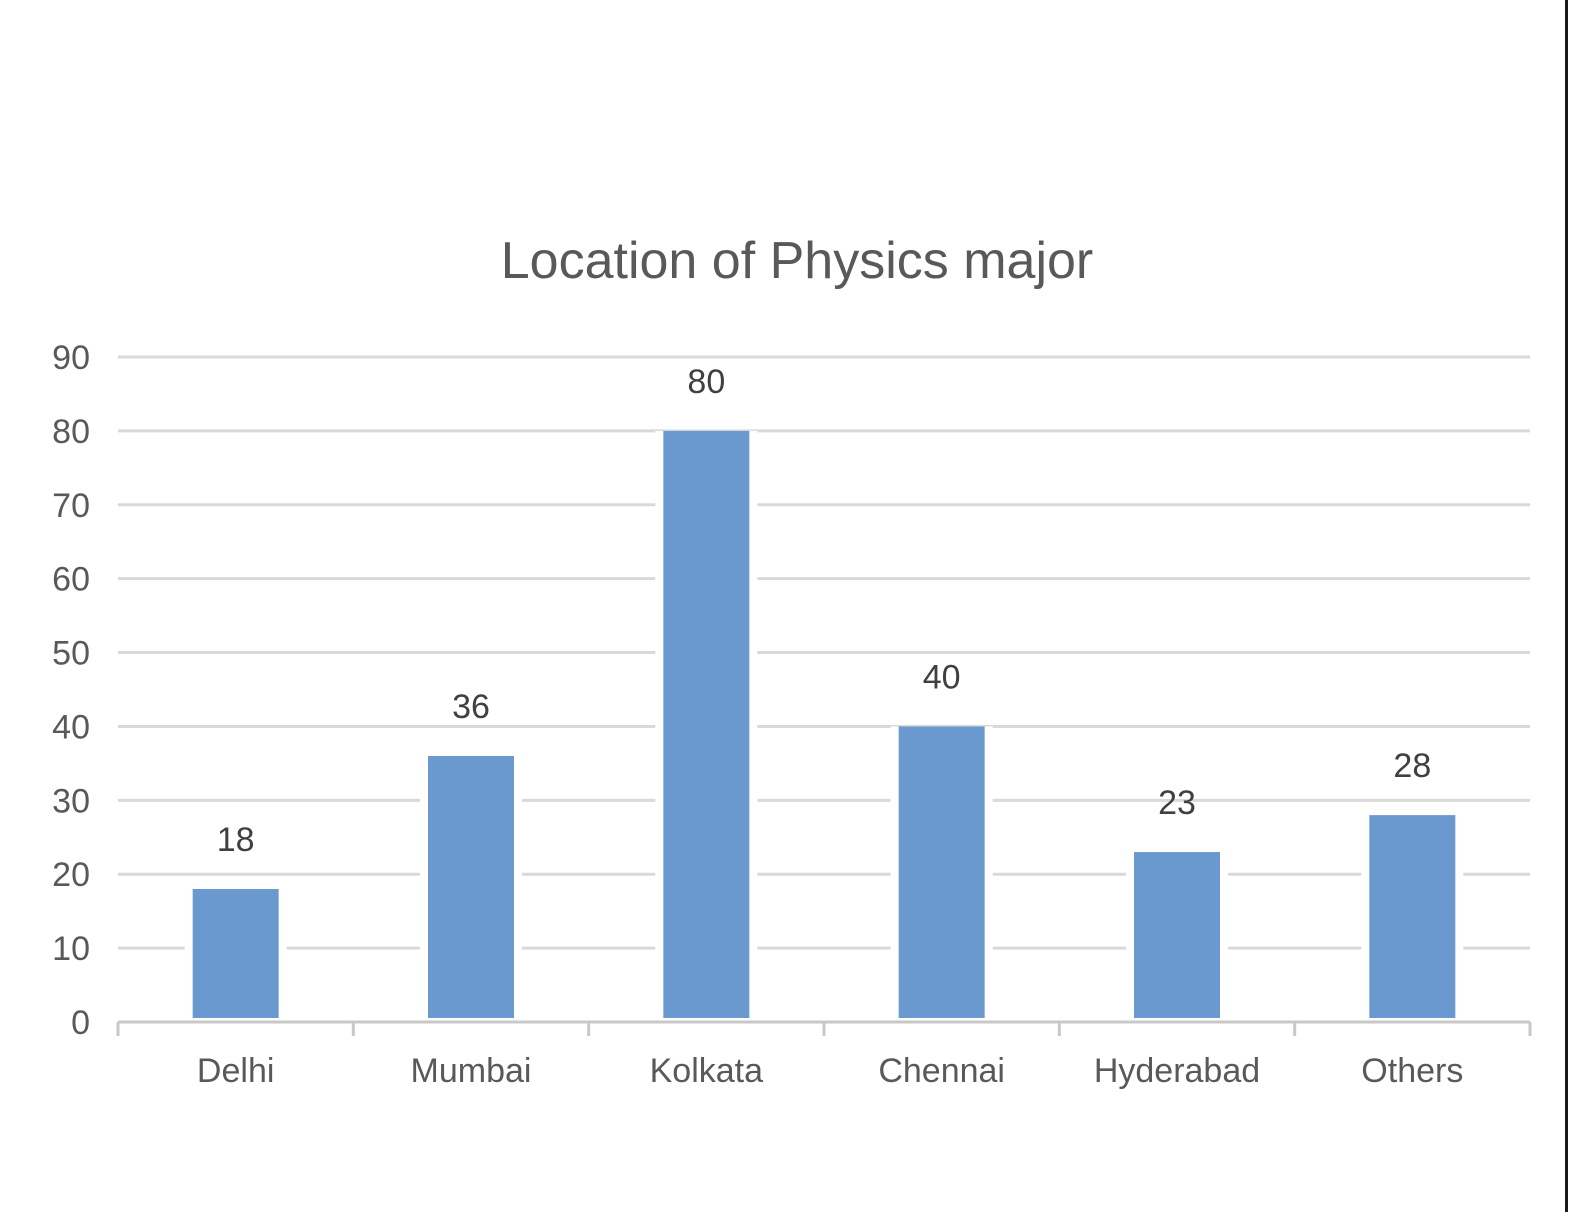 Image resolution: width=1574 pixels, height=1217 pixels. I want to click on data-label: 36, so click(471, 707).